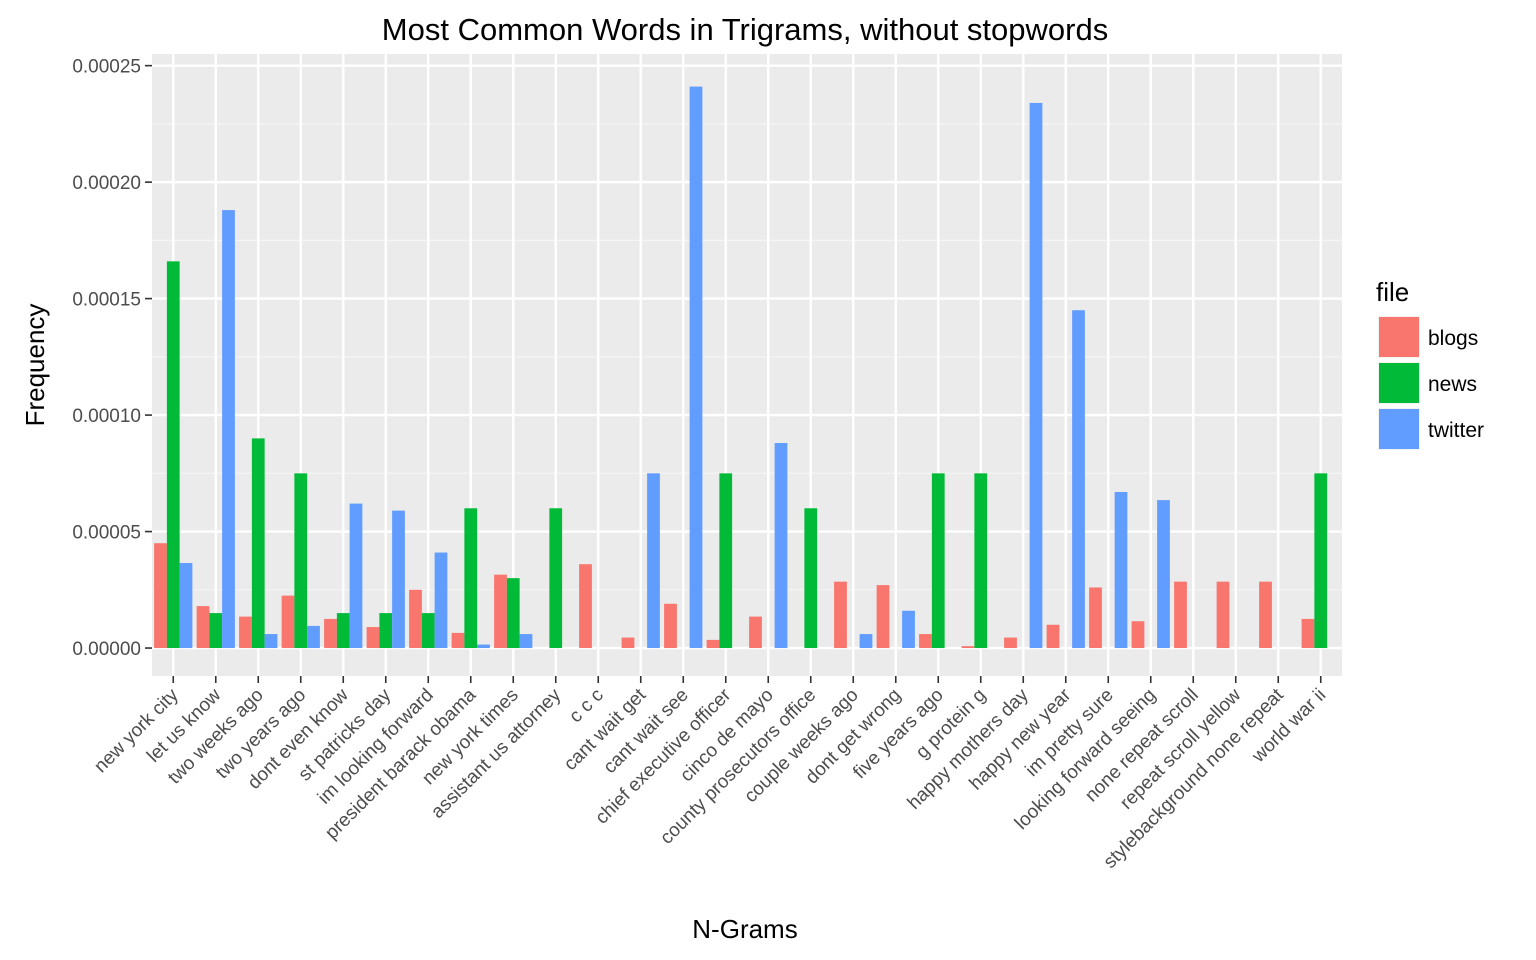  Describe the element at coordinates (1453, 338) in the screenshot. I see `legend-label-blogs: blogs` at that location.